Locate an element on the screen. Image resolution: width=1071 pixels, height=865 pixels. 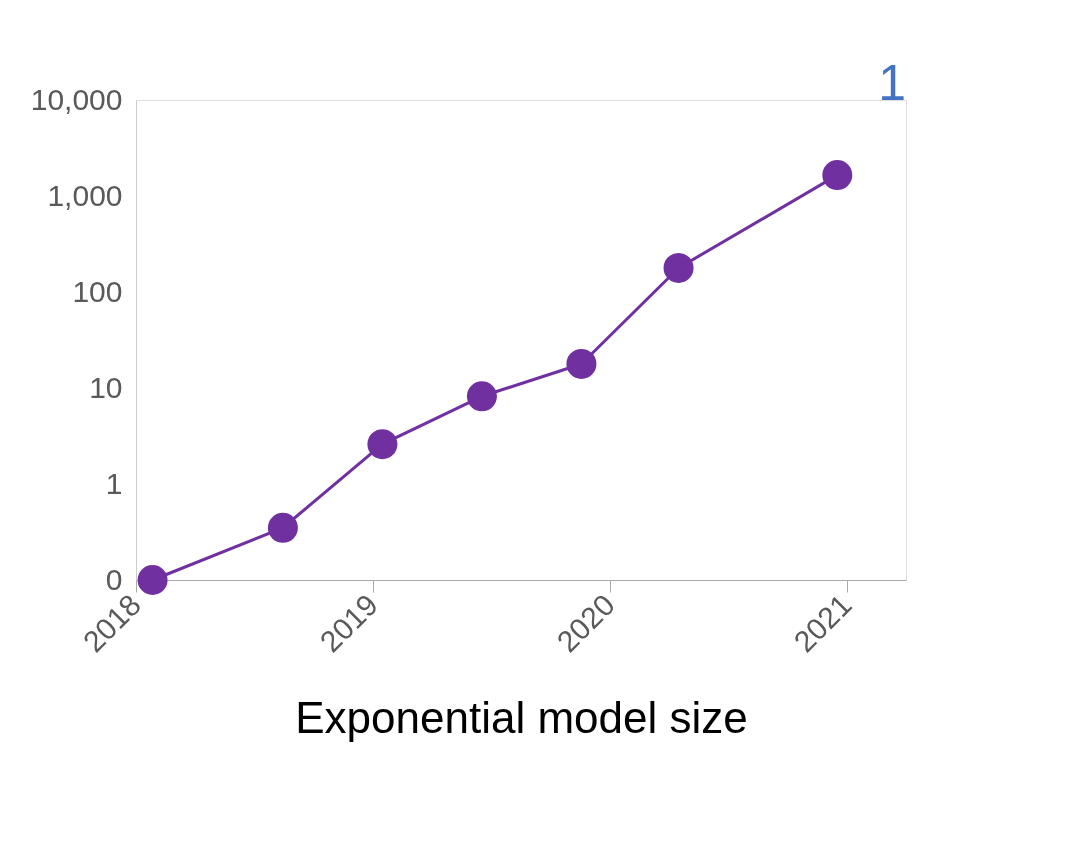
y-tick-label: 10,000 is located at coordinates (76, 99).